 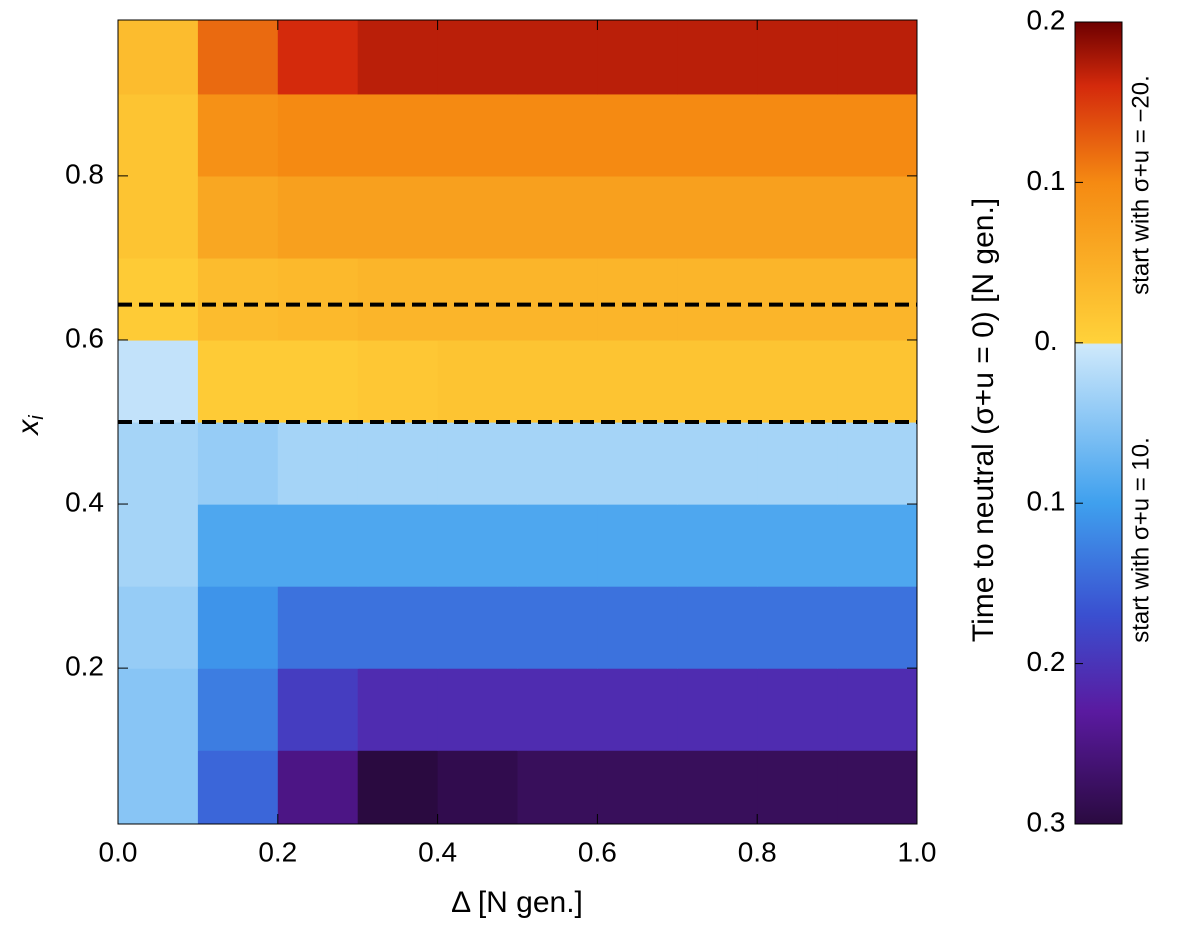 What do you see at coordinates (437, 851) in the screenshot?
I see `x-tick-label: 0.4` at bounding box center [437, 851].